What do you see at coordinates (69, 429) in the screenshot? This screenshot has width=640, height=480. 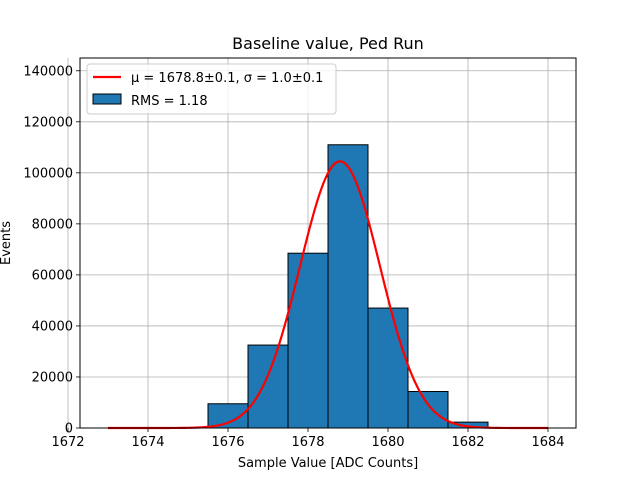 I see `y-tick-label: 0` at bounding box center [69, 429].